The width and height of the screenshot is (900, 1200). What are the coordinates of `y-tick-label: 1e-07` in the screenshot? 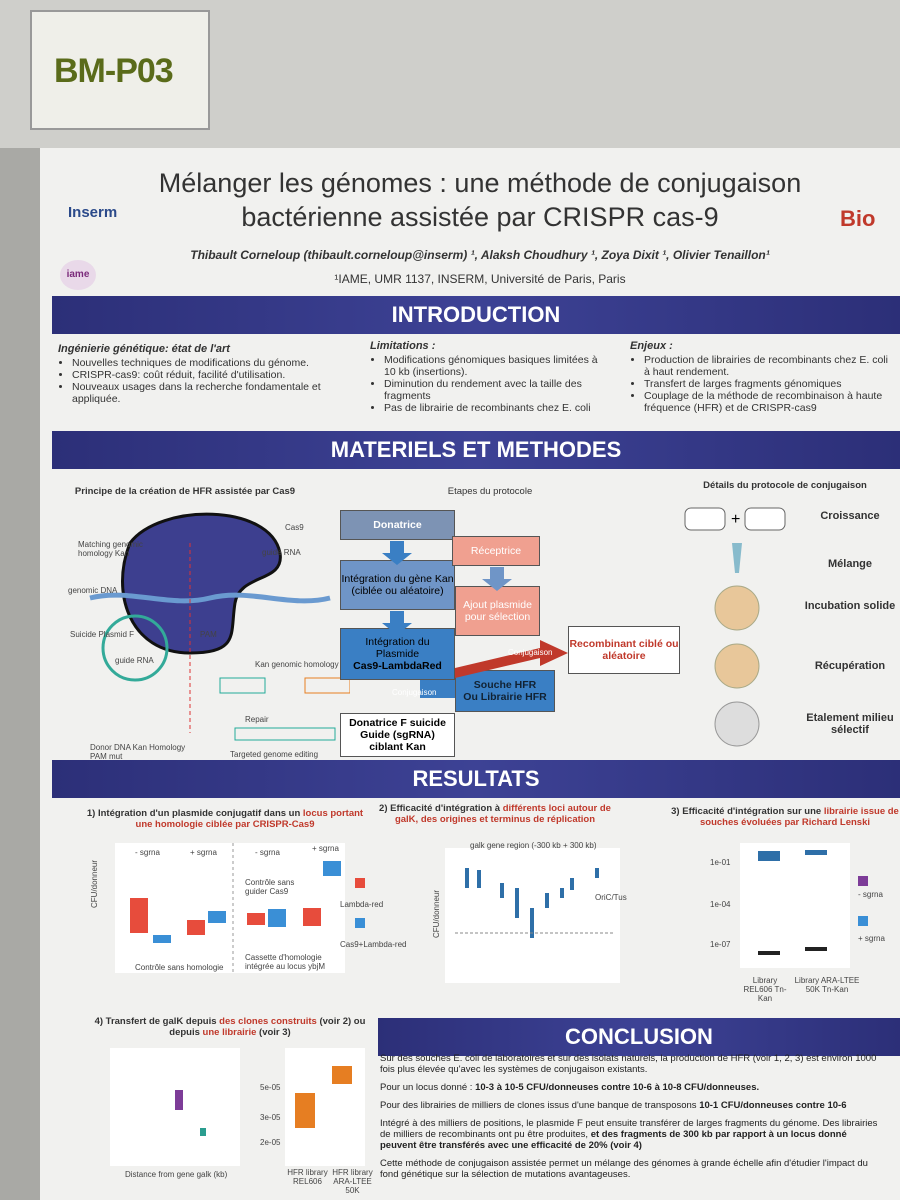 It's located at (720, 944).